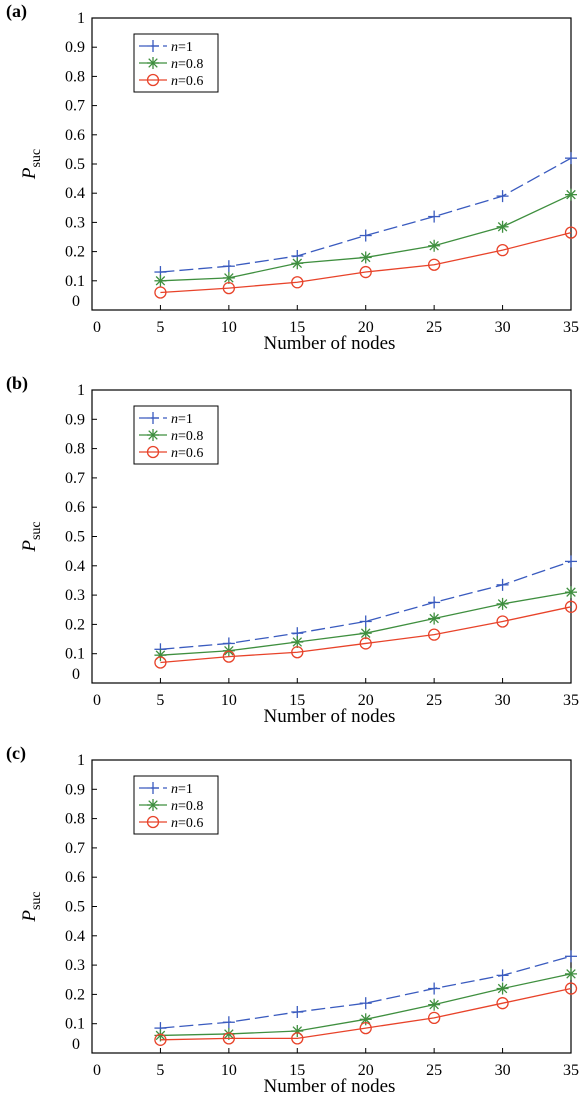 Image resolution: width=586 pixels, height=1099 pixels. Describe the element at coordinates (29, 916) in the screenshot. I see `y-axis-label-main: P` at that location.